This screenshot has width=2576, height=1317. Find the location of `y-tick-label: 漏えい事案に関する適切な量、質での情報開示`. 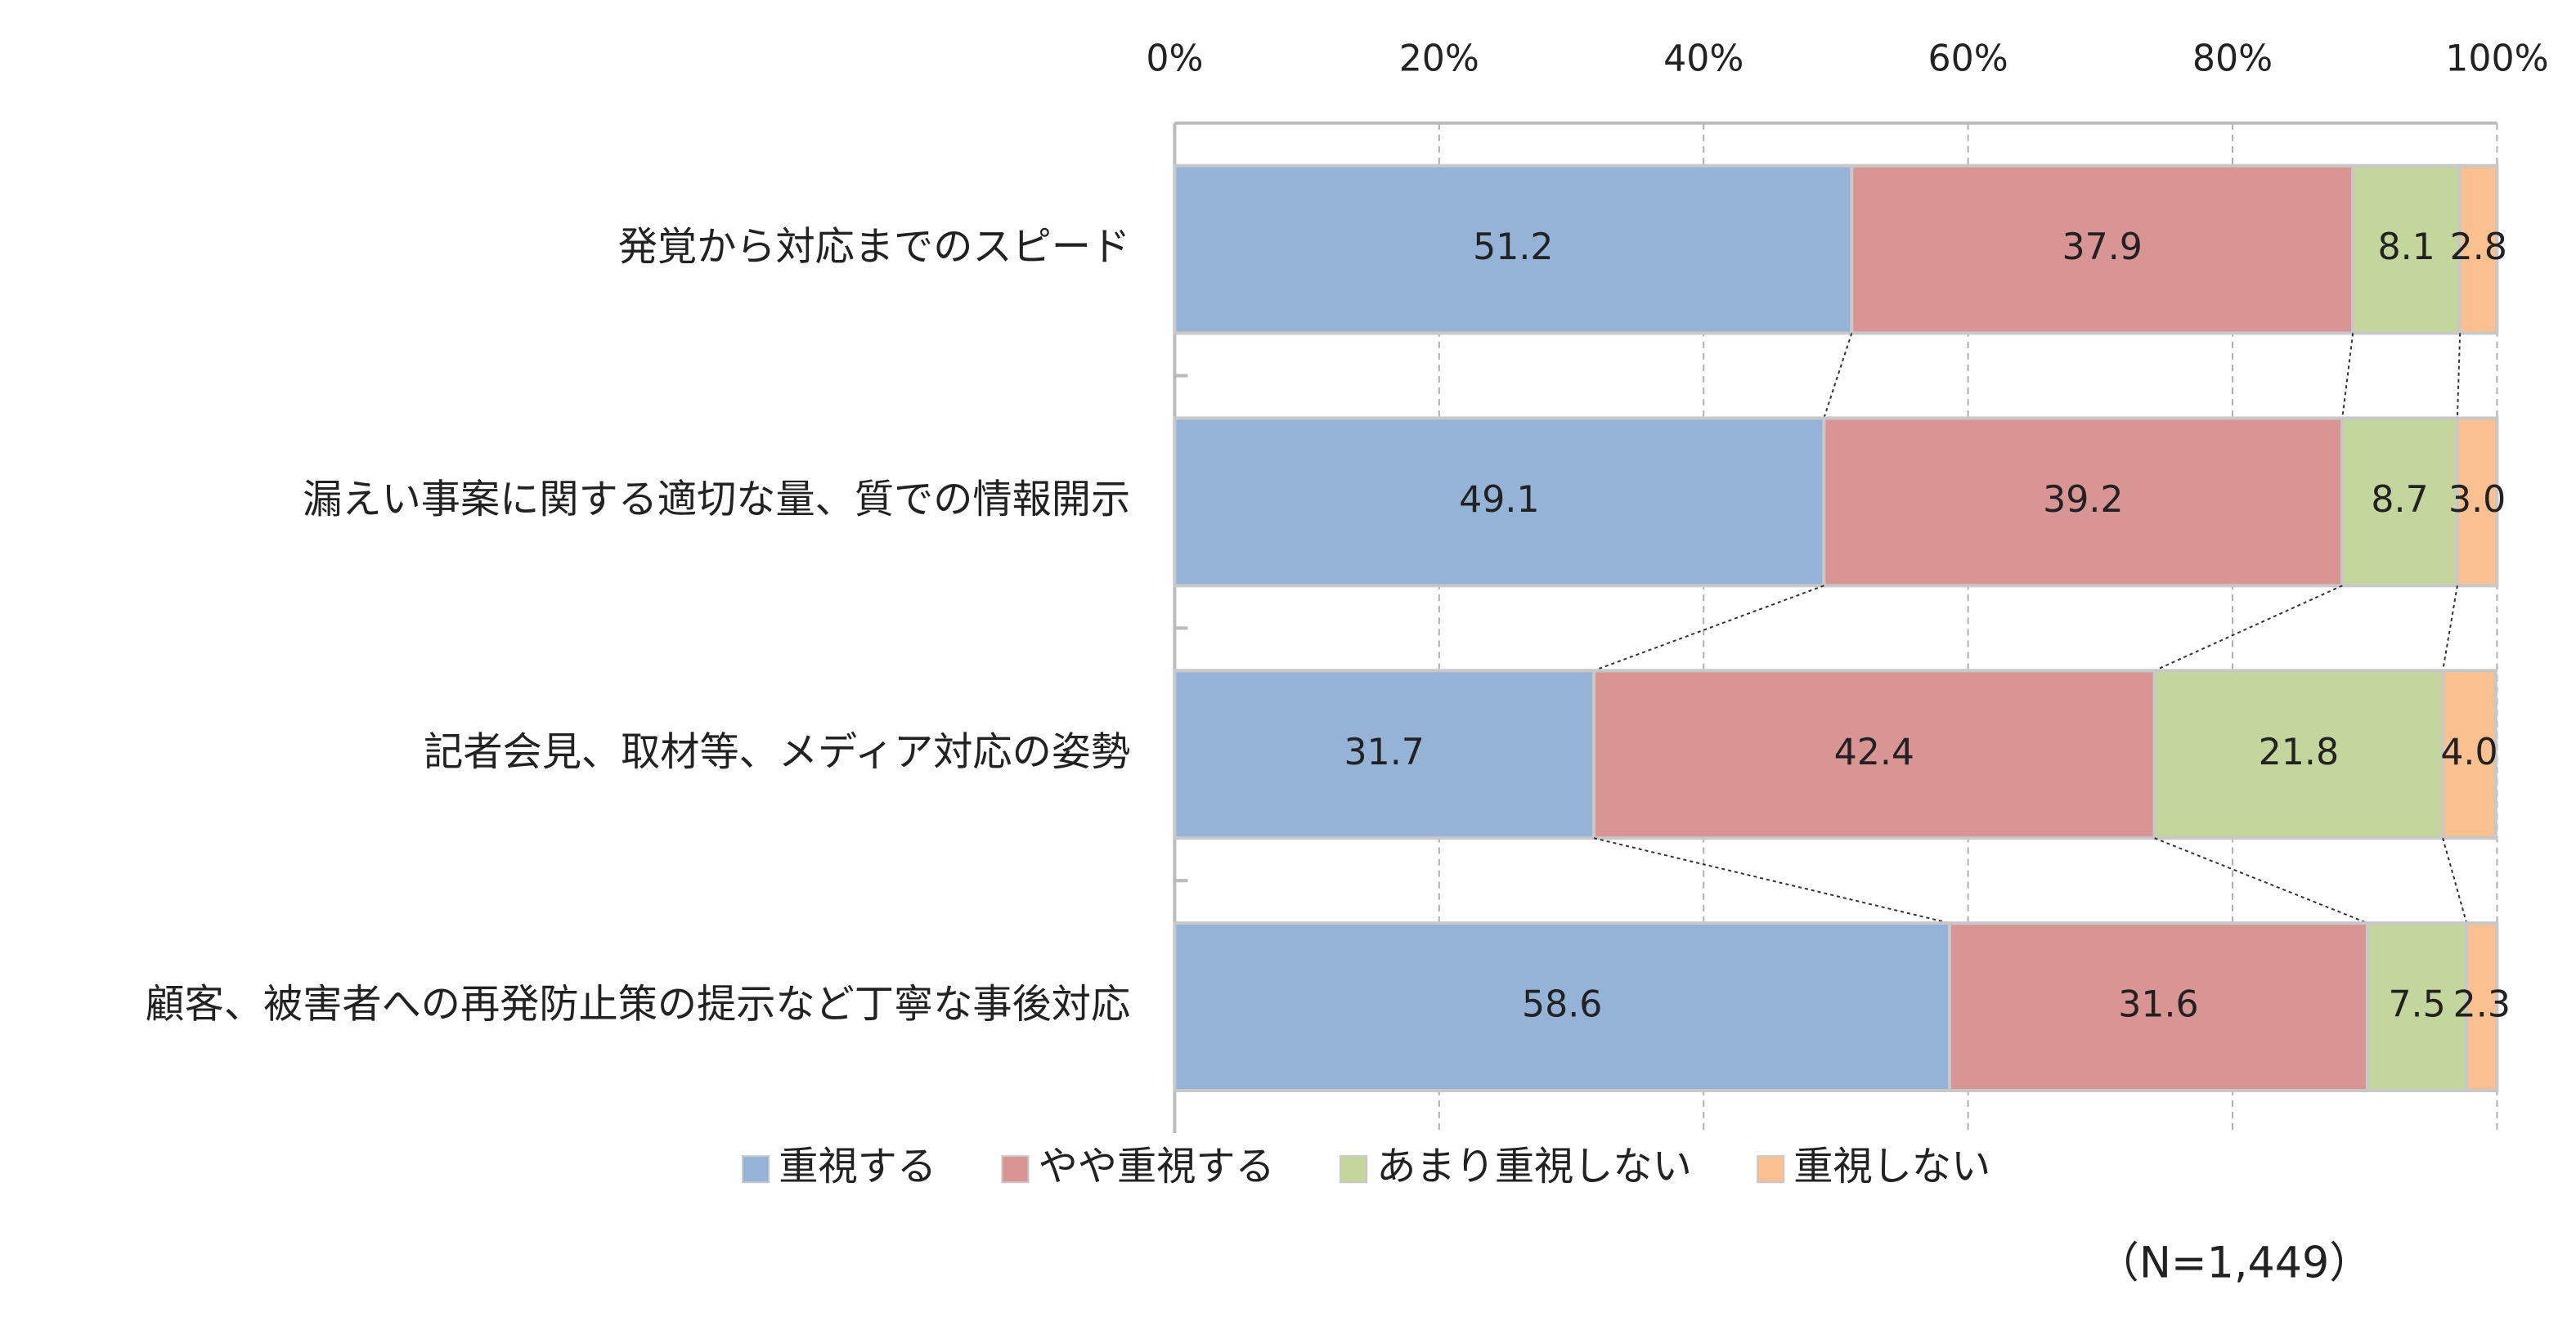

y-tick-label: 漏えい事案に関する適切な量、質での情報開示 is located at coordinates (717, 499).